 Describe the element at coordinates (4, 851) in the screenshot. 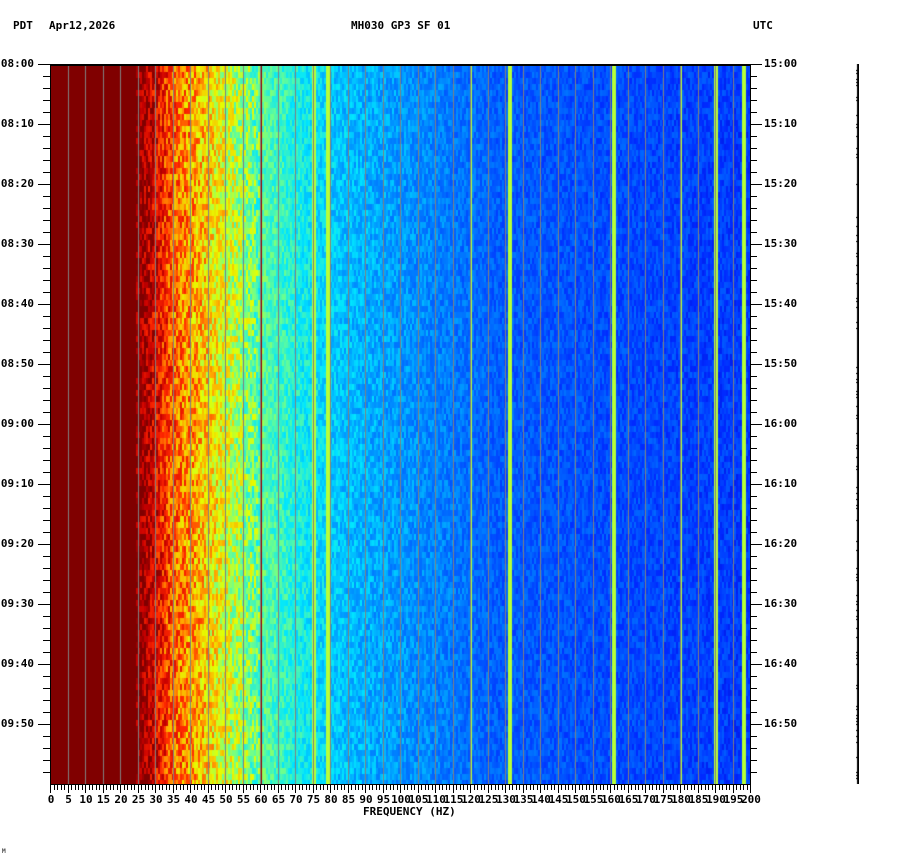

I see `footer-mark: M` at that location.